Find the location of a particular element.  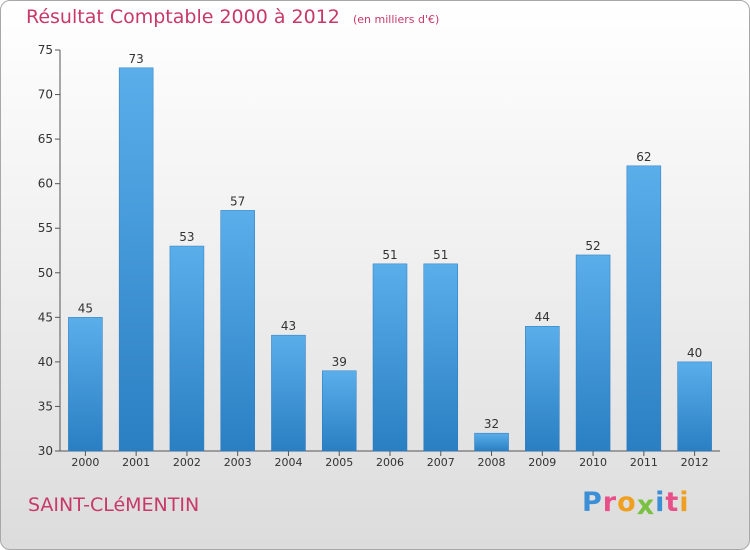

y-tick-label: 45 is located at coordinates (45, 317).